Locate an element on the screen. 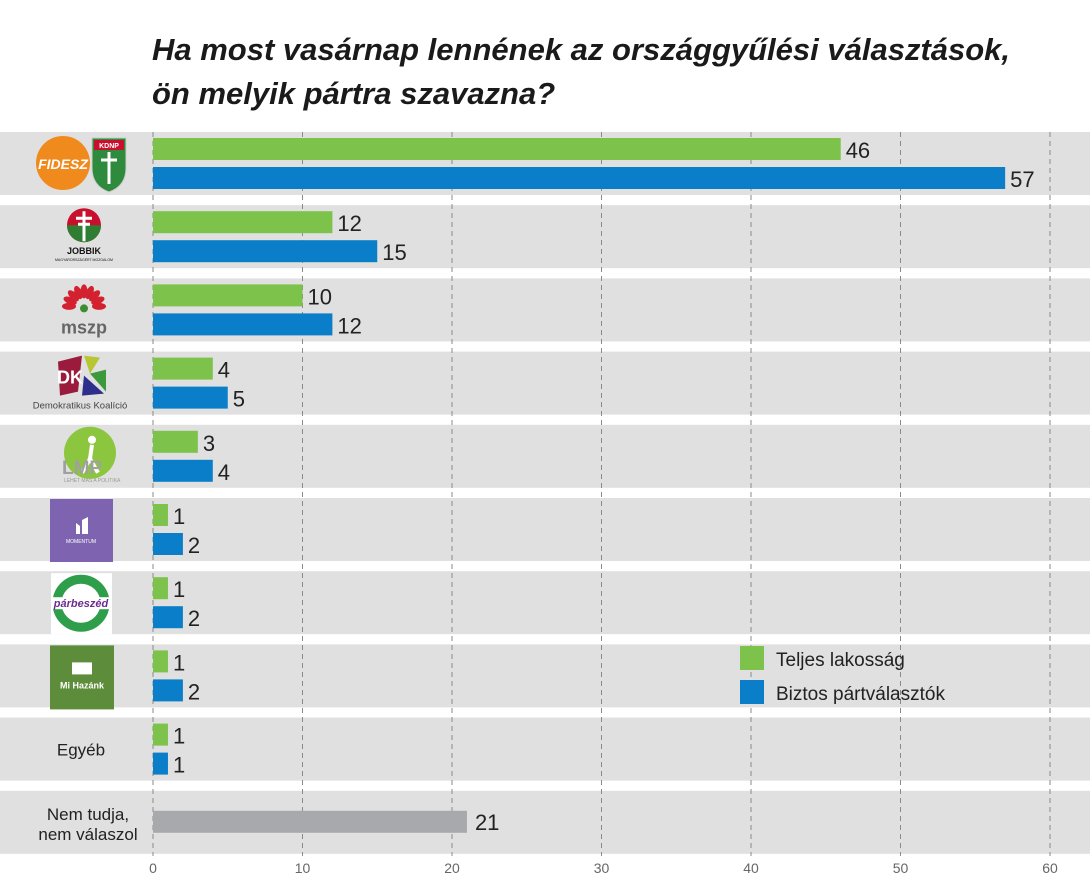 The image size is (1090, 890). kdnp-band is located at coordinates (109, 145).